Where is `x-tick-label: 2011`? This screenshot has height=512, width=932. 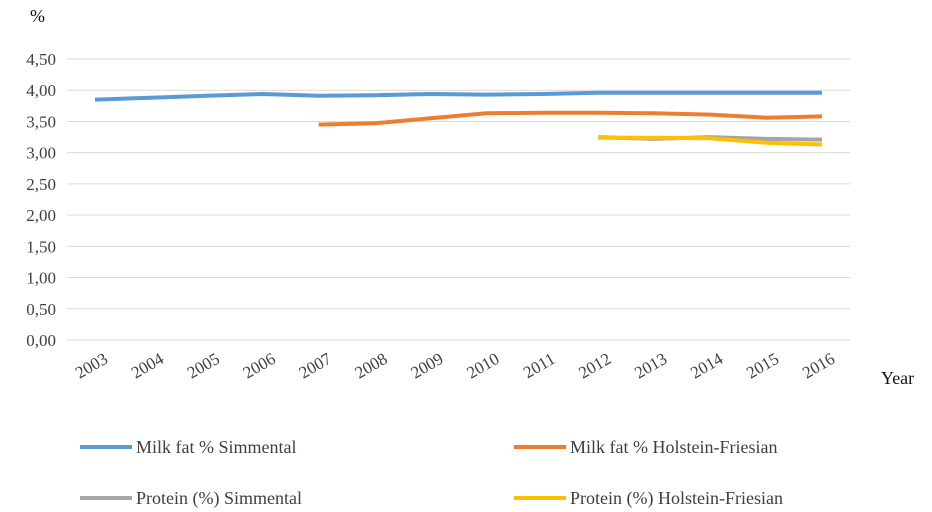
x-tick-label: 2011 is located at coordinates (539, 365).